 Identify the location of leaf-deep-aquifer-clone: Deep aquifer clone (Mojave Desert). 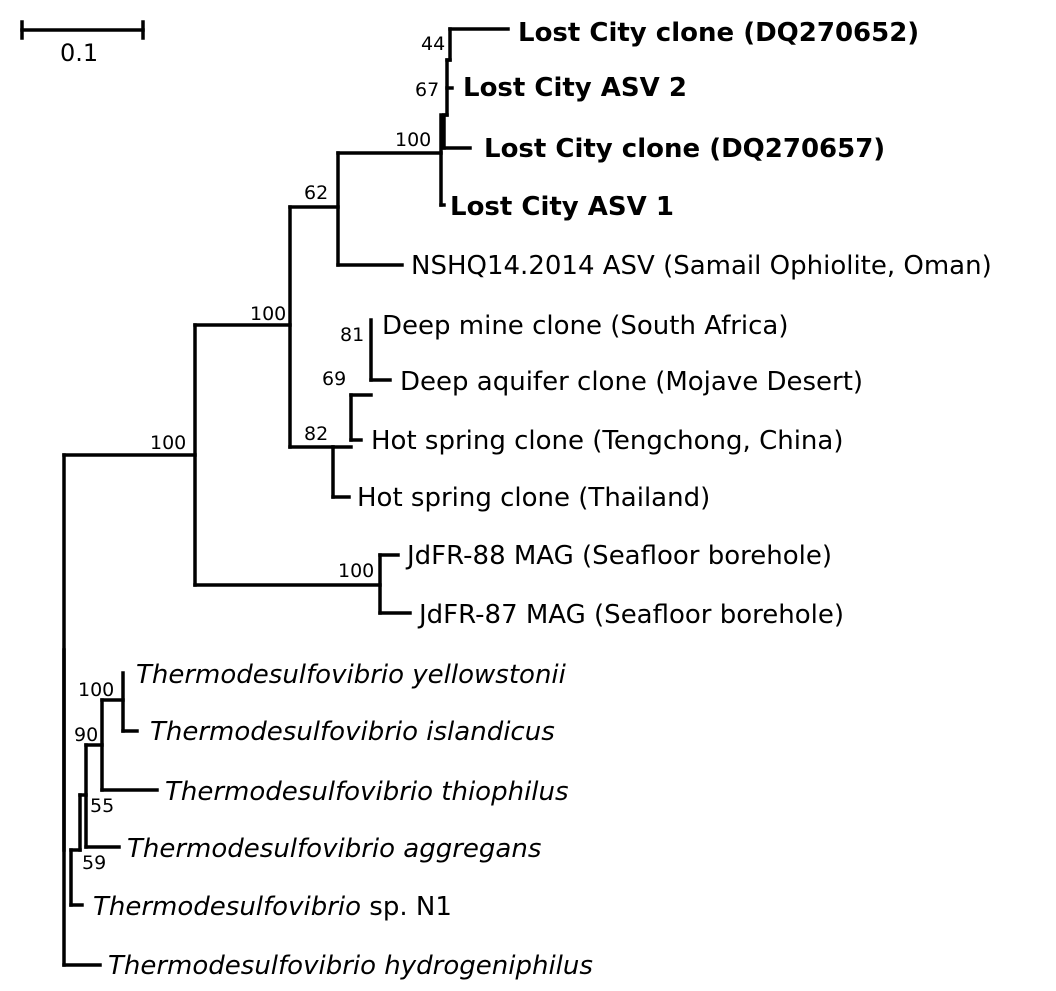
(631, 382).